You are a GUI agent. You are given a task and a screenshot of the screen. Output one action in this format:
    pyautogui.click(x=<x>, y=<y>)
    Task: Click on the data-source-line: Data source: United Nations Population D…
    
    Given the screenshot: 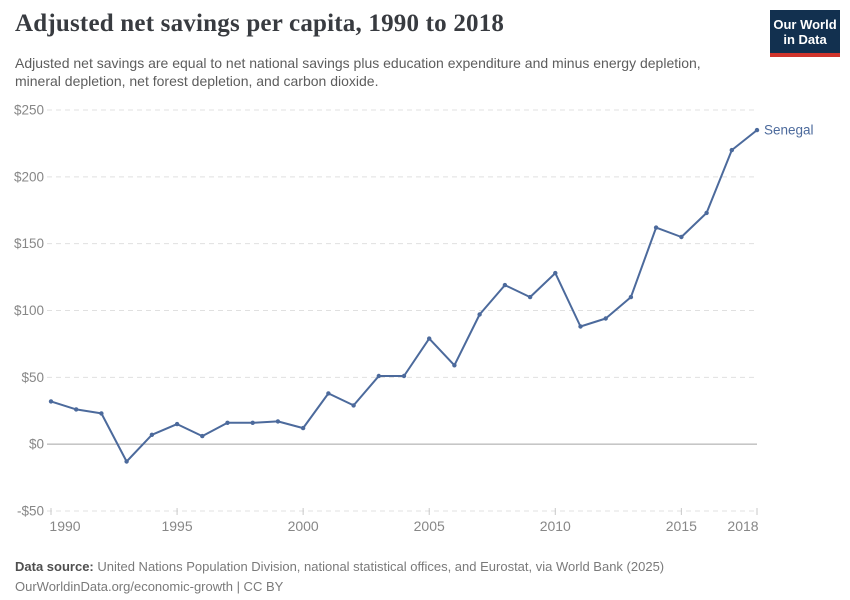 What is the action you would take?
    pyautogui.click(x=339, y=567)
    